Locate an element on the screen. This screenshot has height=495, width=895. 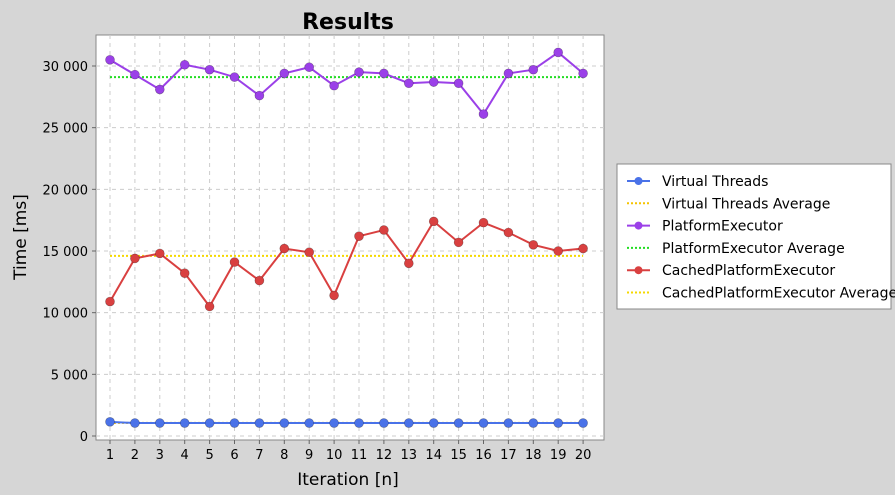
x-tick-label: 19 is located at coordinates (558, 455).